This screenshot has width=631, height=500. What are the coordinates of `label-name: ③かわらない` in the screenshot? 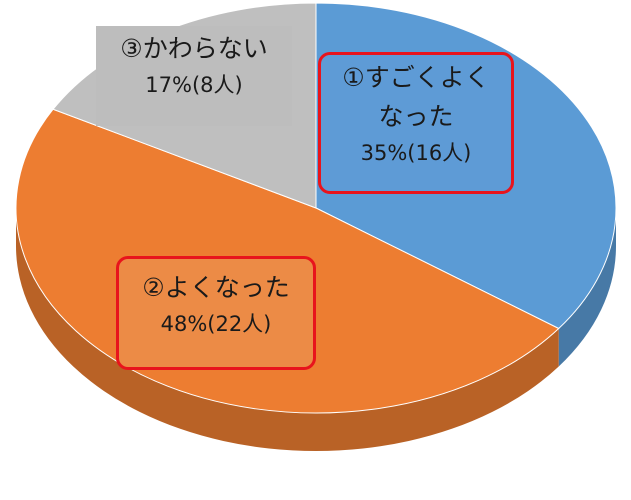 It's located at (194, 48).